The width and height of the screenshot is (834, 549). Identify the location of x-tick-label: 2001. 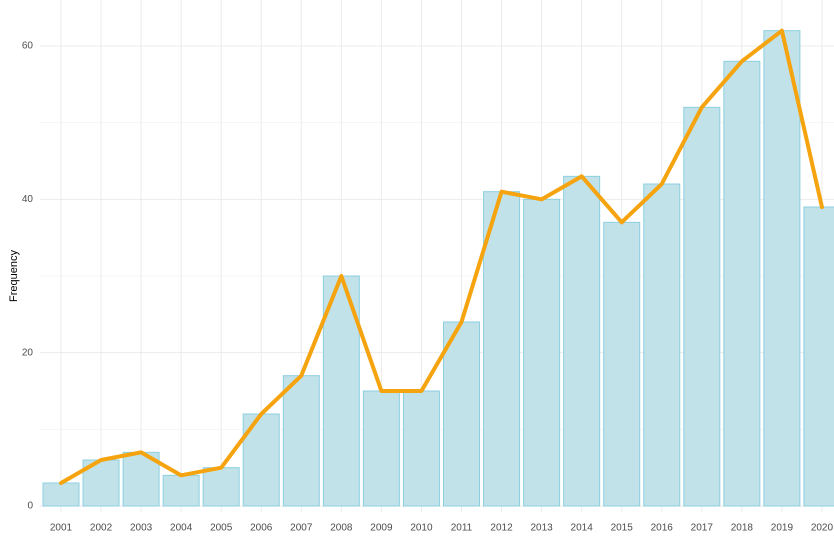
(61, 528).